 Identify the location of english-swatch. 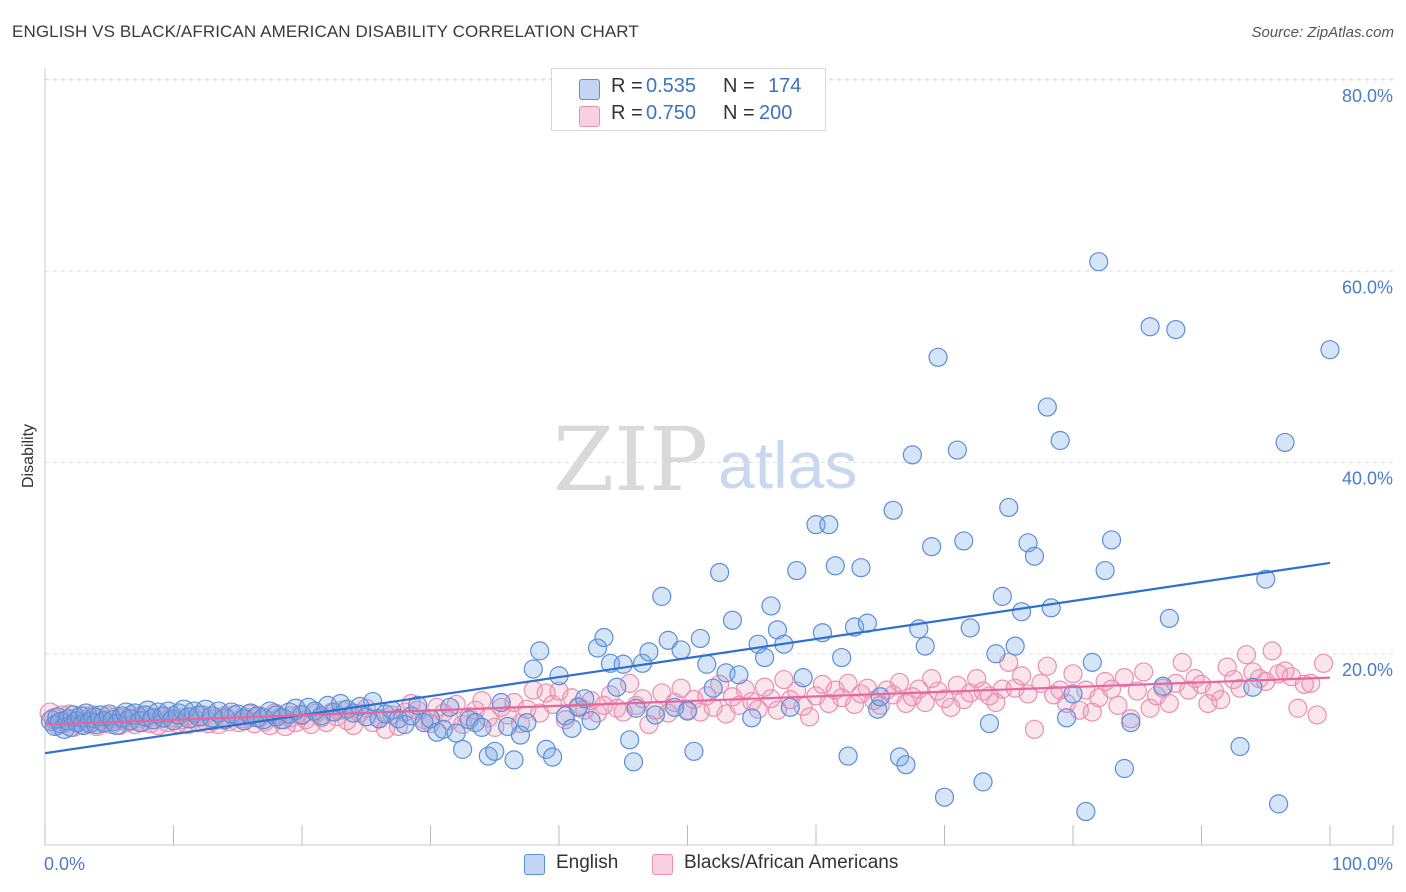
(589, 89).